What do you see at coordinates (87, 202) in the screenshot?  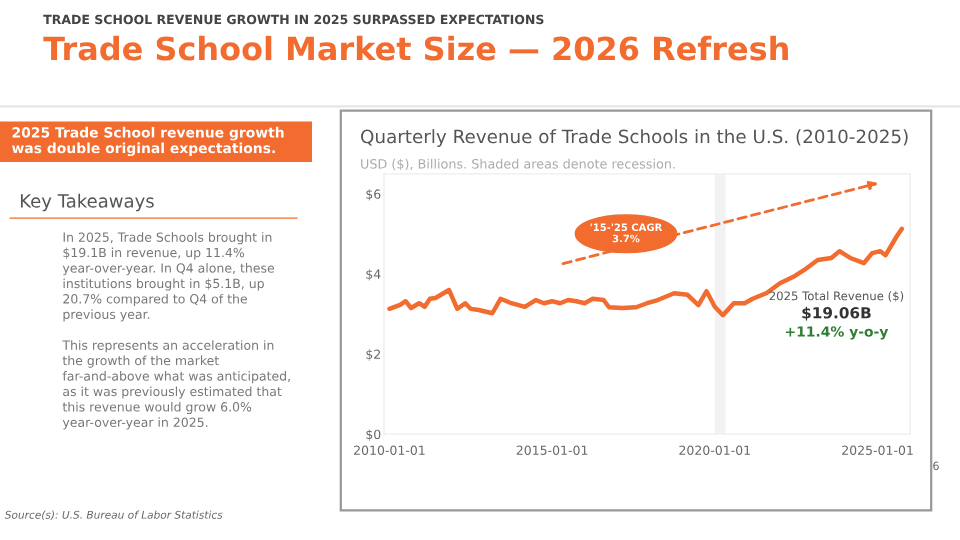 I see `text: Key Takeaways` at bounding box center [87, 202].